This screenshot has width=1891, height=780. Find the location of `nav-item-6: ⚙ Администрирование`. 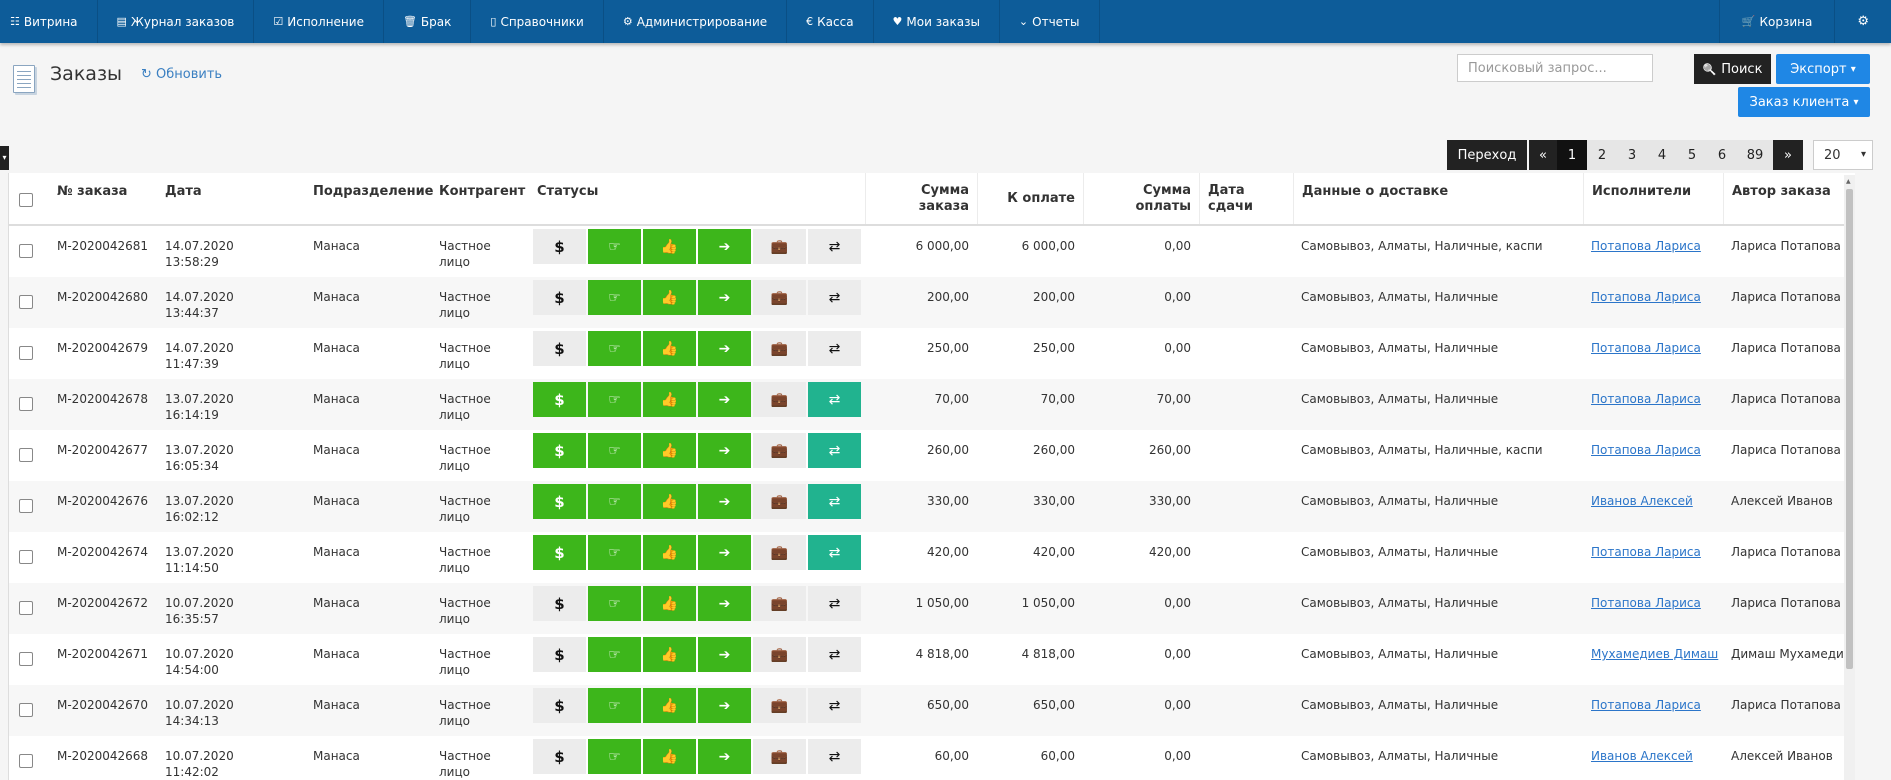

nav-item-6: ⚙ Администрирование is located at coordinates (696, 21).